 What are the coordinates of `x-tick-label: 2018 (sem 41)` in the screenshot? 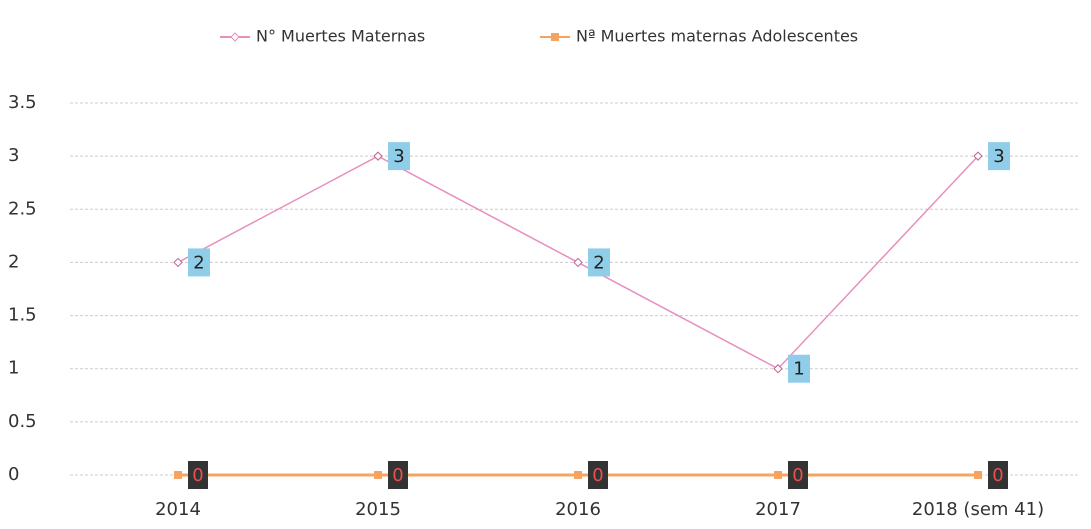 It's located at (978, 509).